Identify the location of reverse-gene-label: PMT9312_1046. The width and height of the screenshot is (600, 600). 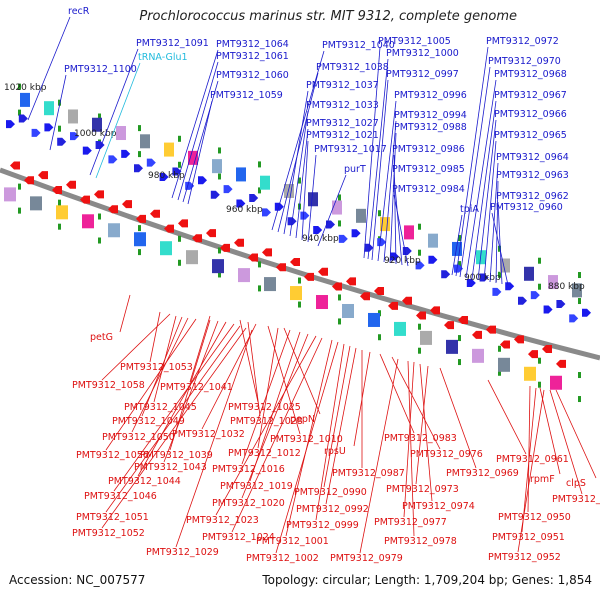
(120, 496).